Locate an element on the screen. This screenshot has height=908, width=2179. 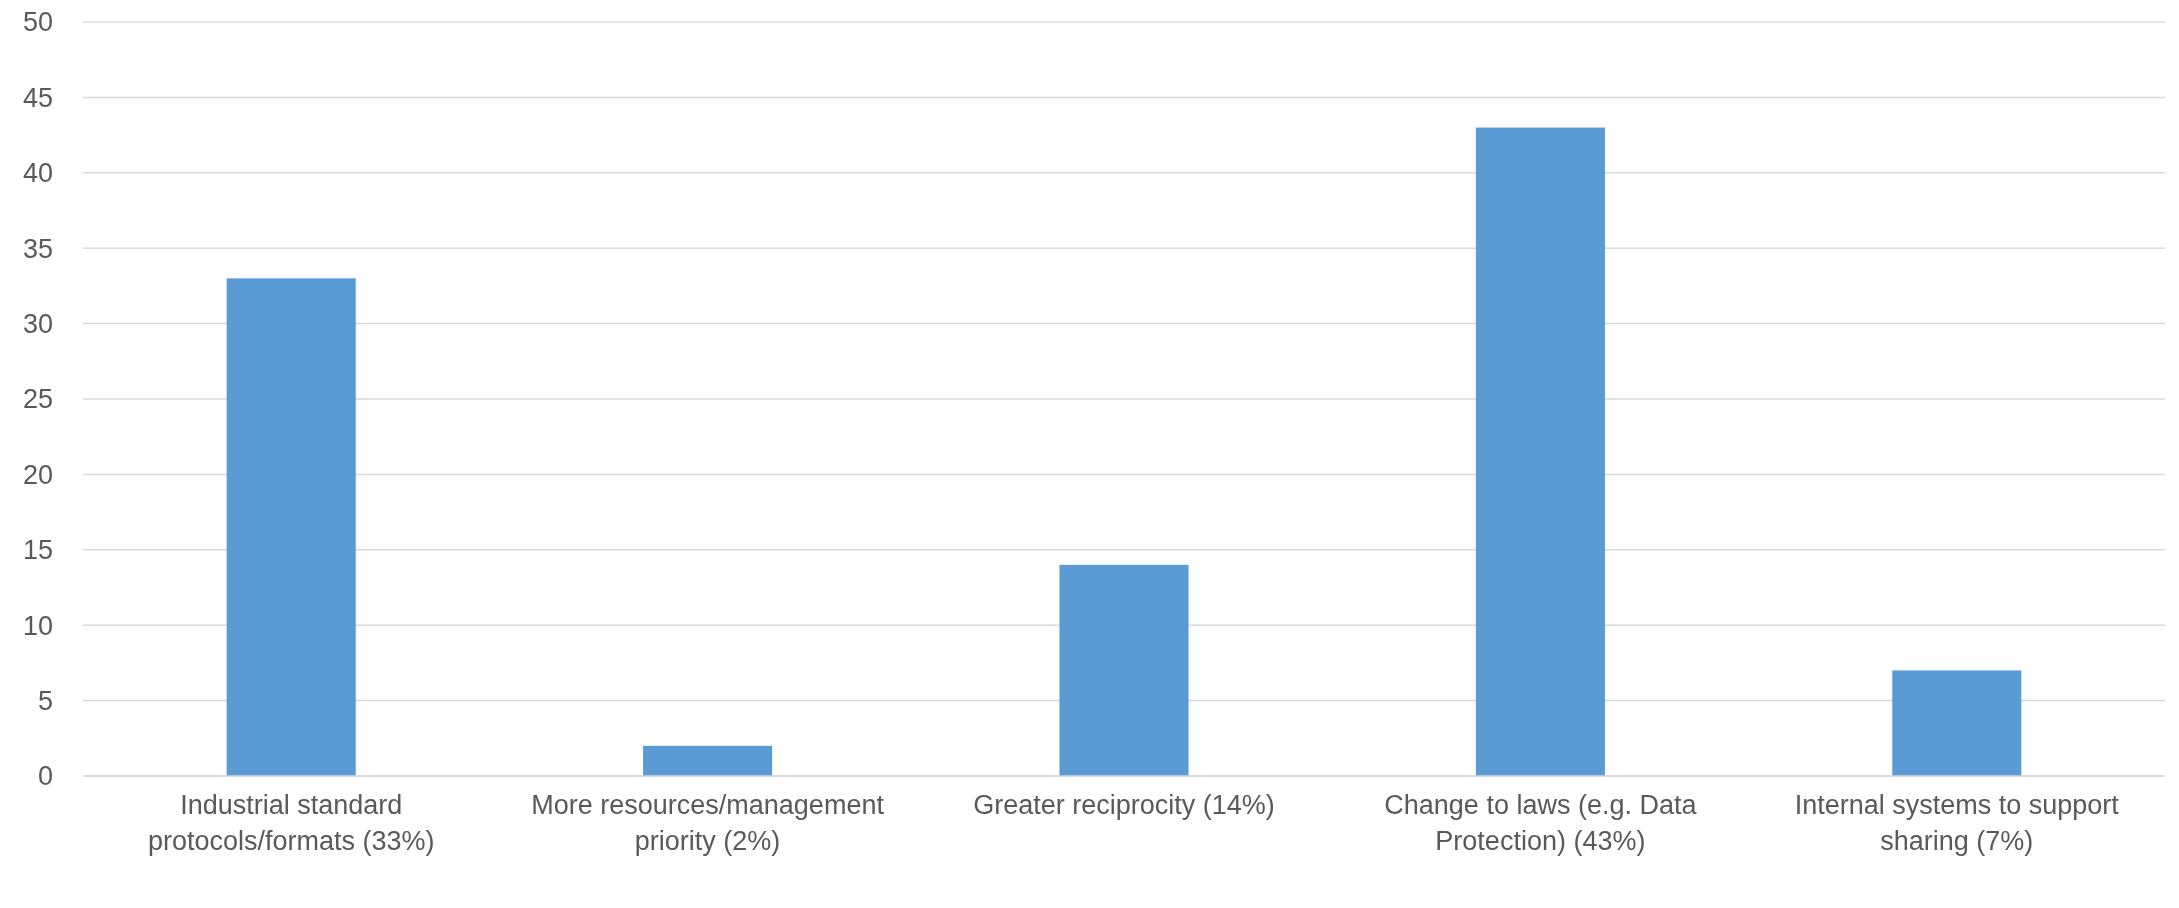
y-tick-label: 40 is located at coordinates (37, 173).